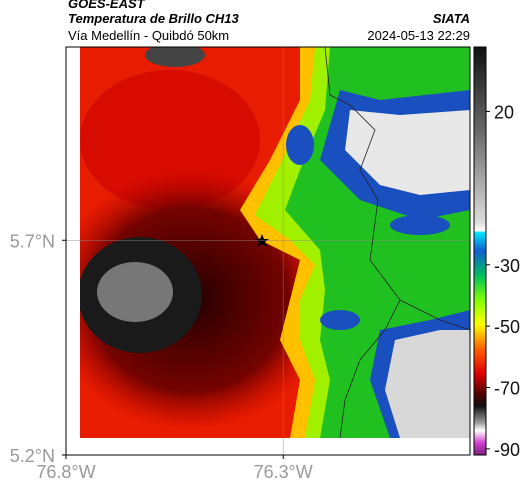  What do you see at coordinates (507, 450) in the screenshot?
I see `colorbar-tick-label: -90` at bounding box center [507, 450].